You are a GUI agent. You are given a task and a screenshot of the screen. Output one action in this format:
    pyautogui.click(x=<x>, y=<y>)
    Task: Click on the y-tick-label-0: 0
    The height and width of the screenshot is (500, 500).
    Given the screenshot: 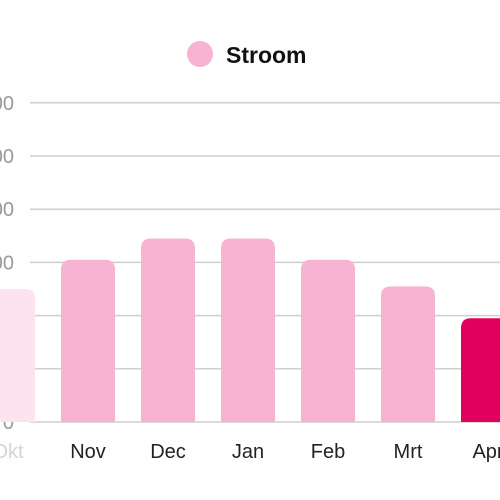 What is the action you would take?
    pyautogui.click(x=8, y=423)
    